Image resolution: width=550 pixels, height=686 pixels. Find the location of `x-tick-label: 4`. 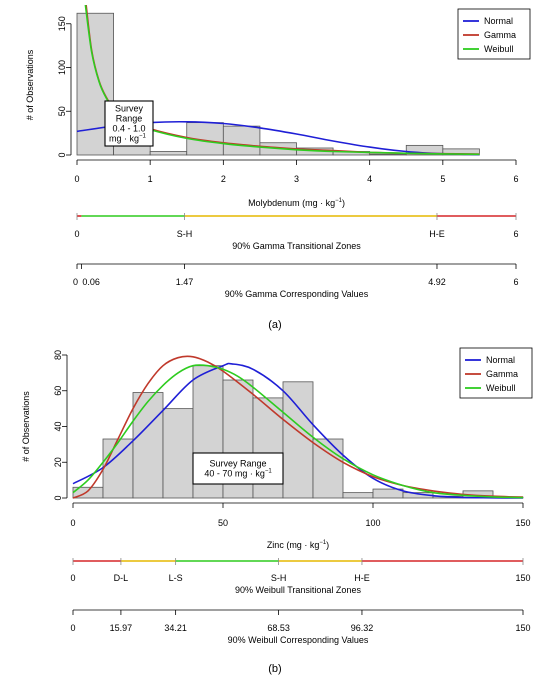

x-tick-label: 4 is located at coordinates (369, 179).